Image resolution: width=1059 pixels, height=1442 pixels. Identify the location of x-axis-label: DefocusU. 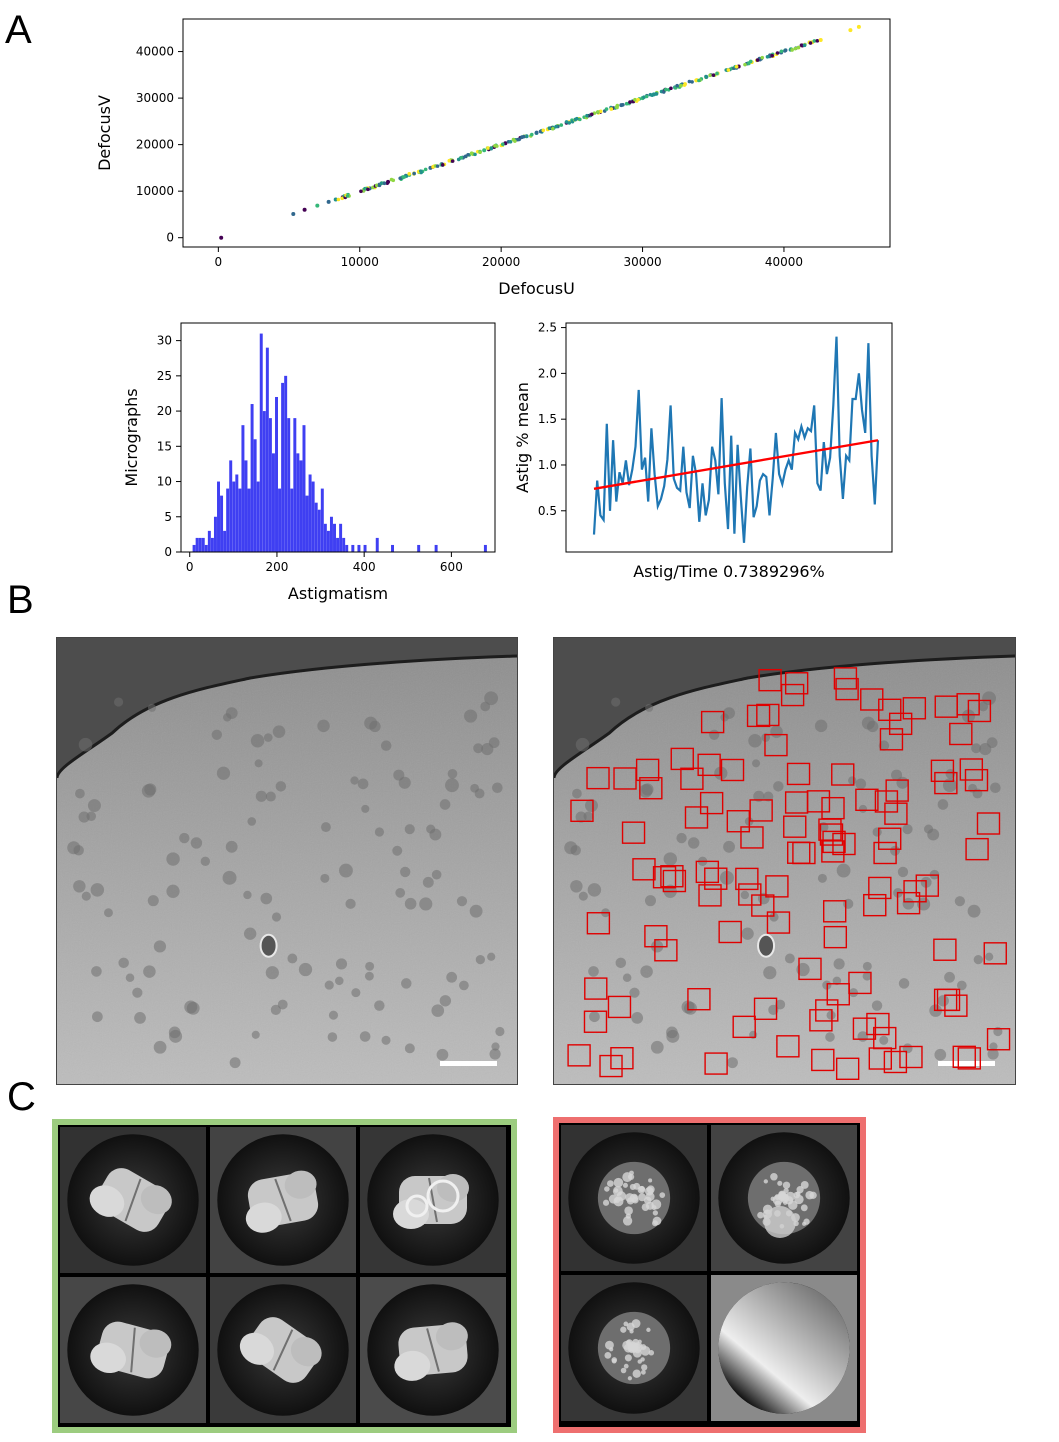
(536, 288).